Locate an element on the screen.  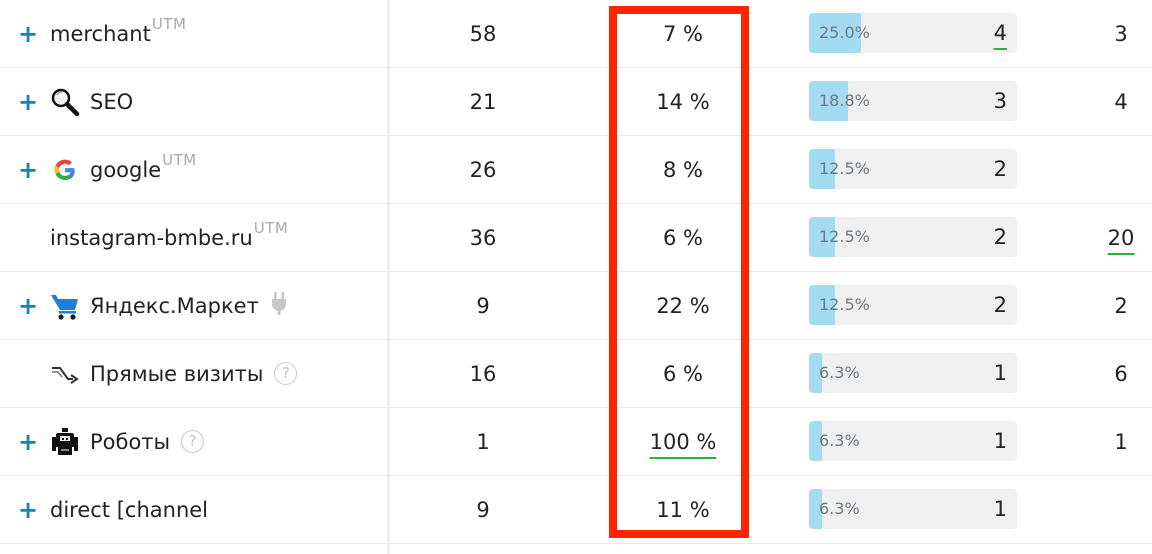
source-name: google is located at coordinates (126, 169).